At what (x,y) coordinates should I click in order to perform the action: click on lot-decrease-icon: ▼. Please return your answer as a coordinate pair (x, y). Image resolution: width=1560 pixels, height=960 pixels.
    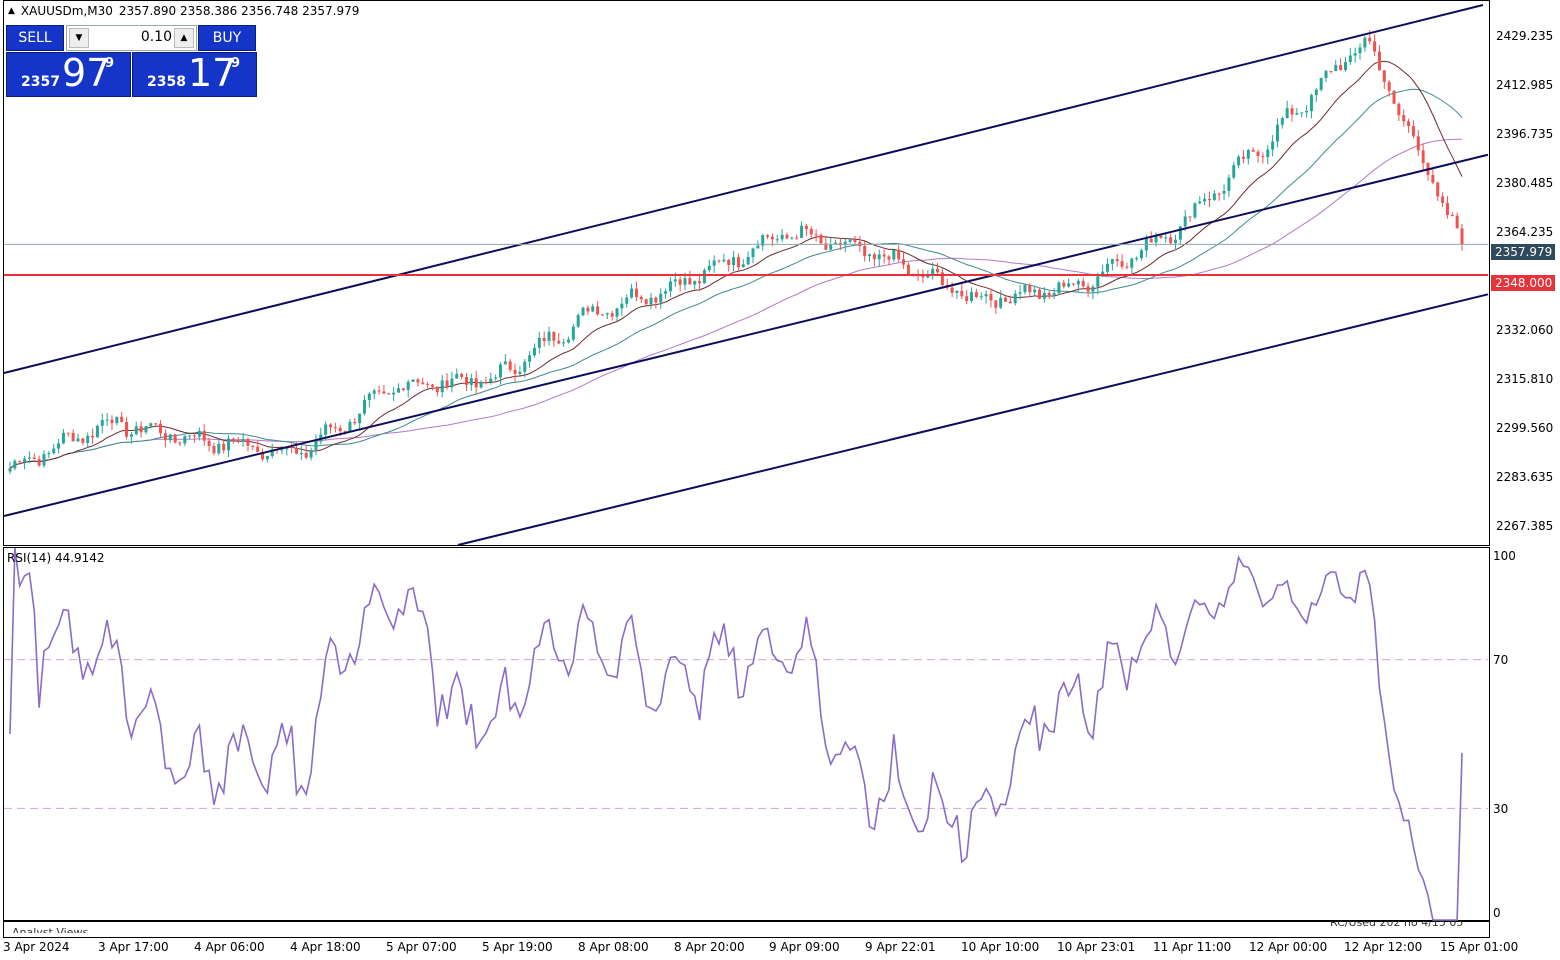
    Looking at the image, I should click on (79, 38).